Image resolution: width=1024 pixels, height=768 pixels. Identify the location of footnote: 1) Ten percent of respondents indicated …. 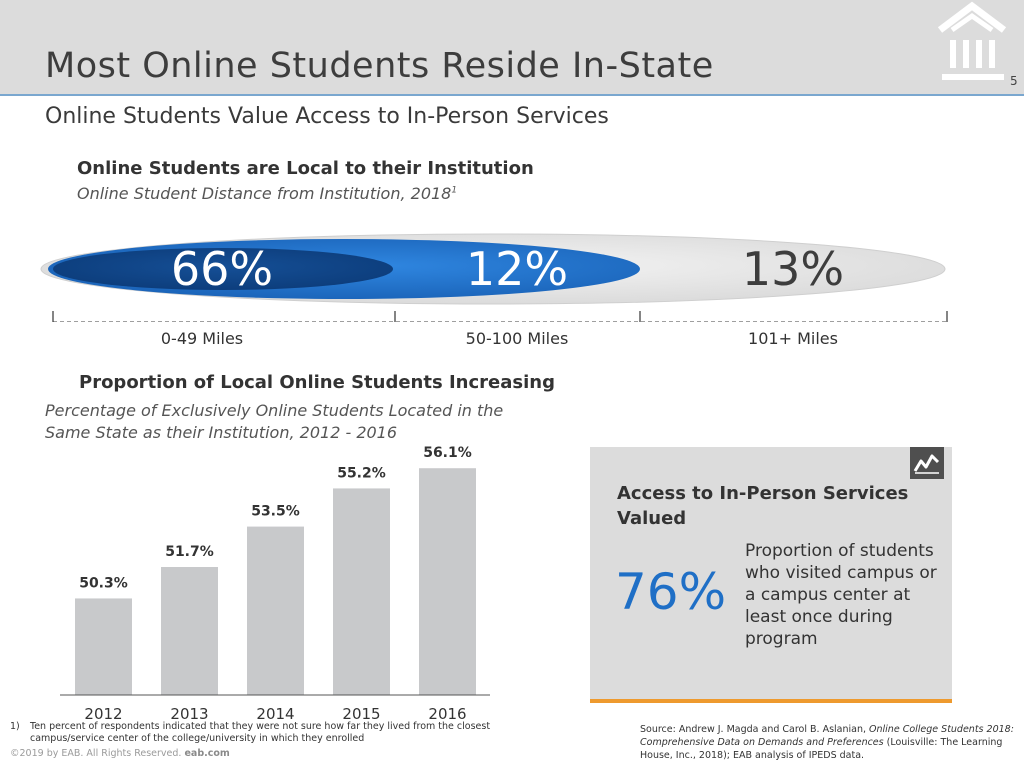
(270, 733).